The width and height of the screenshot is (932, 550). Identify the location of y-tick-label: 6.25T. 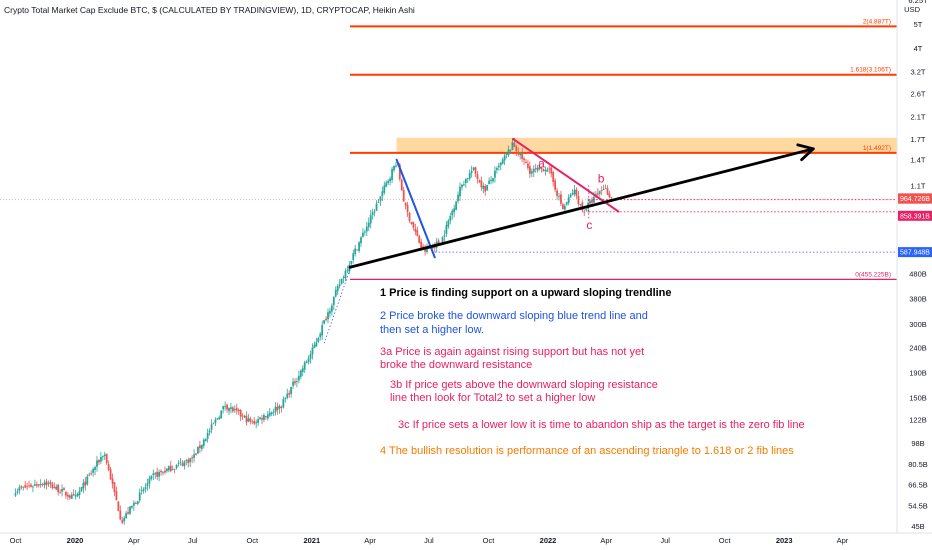
(918, 2).